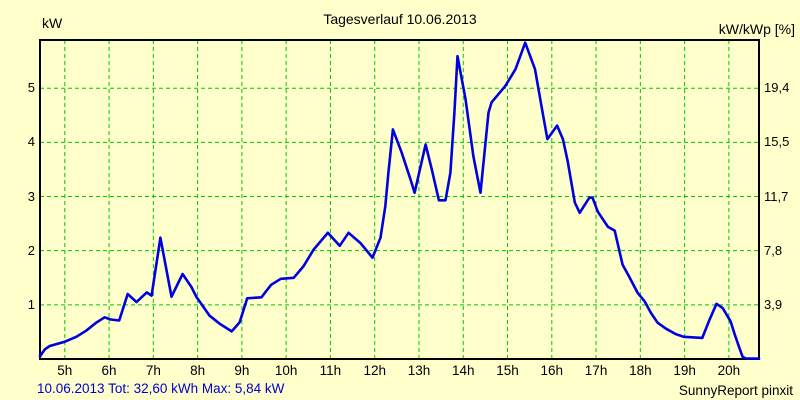 The width and height of the screenshot is (800, 400). What do you see at coordinates (109, 370) in the screenshot?
I see `x-tick-label: 6h` at bounding box center [109, 370].